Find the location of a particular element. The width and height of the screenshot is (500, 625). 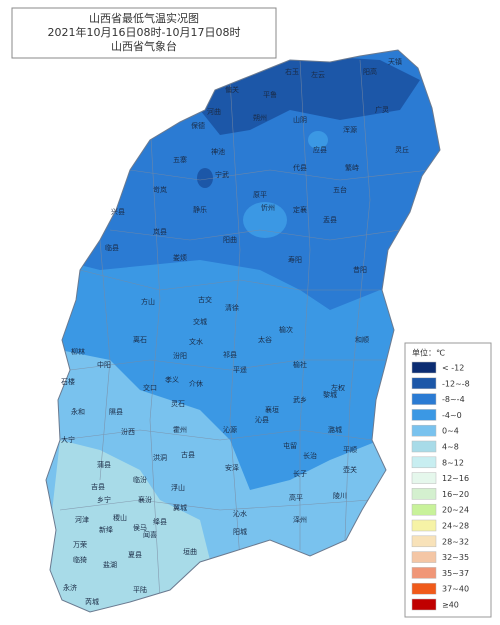

county-label: 灵石 is located at coordinates (178, 404).